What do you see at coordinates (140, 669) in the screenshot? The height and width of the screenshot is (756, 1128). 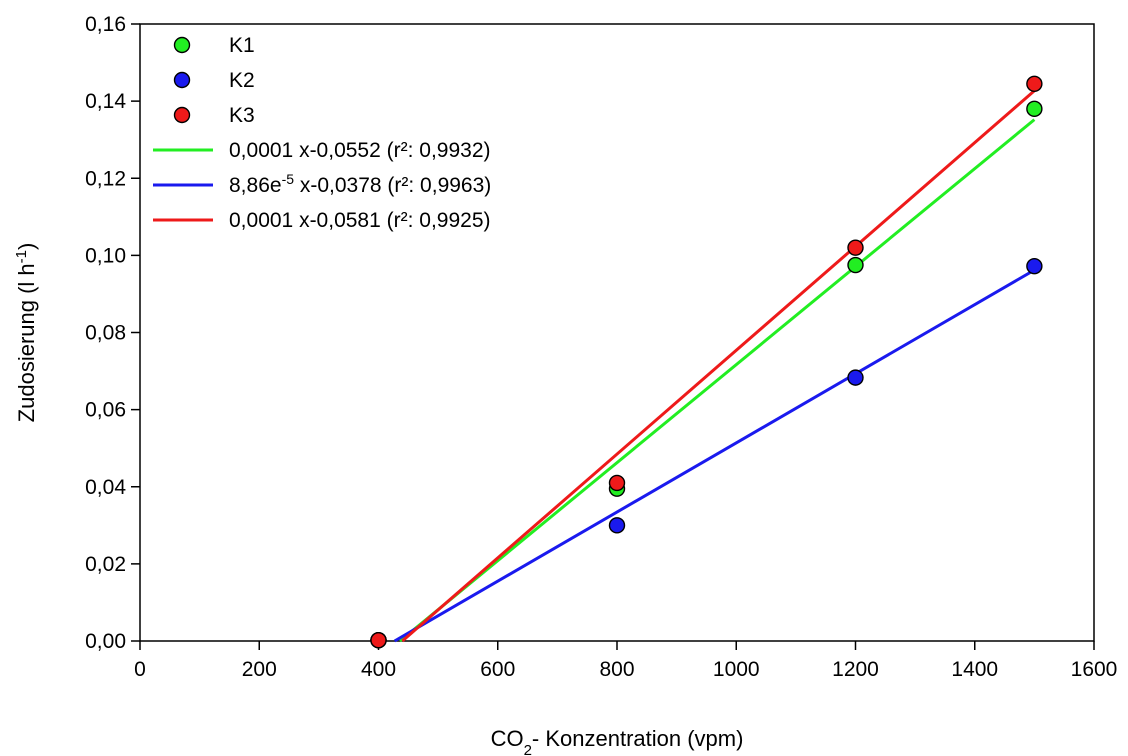 I see `x-tick-label: 0` at bounding box center [140, 669].